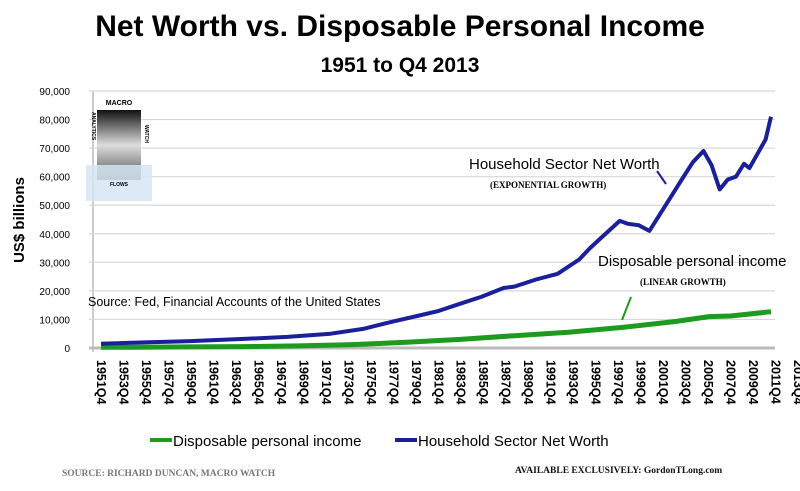  What do you see at coordinates (641, 382) in the screenshot?
I see `x-tick-label: 1999Q4` at bounding box center [641, 382].